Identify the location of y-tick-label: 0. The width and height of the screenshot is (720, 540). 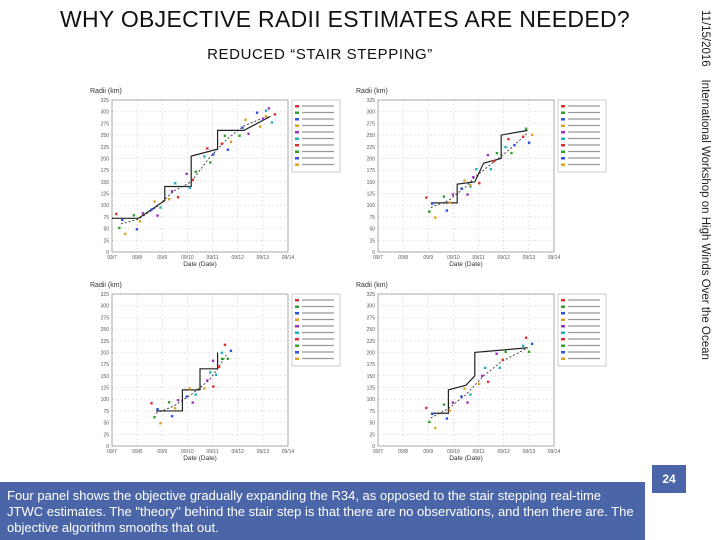
(373, 447).